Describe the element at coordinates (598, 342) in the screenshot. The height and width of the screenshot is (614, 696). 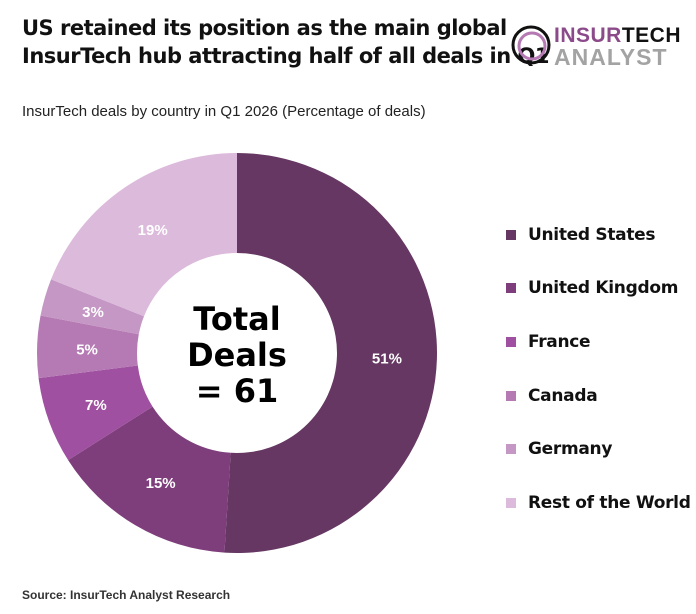
I see `legend-item: France` at that location.